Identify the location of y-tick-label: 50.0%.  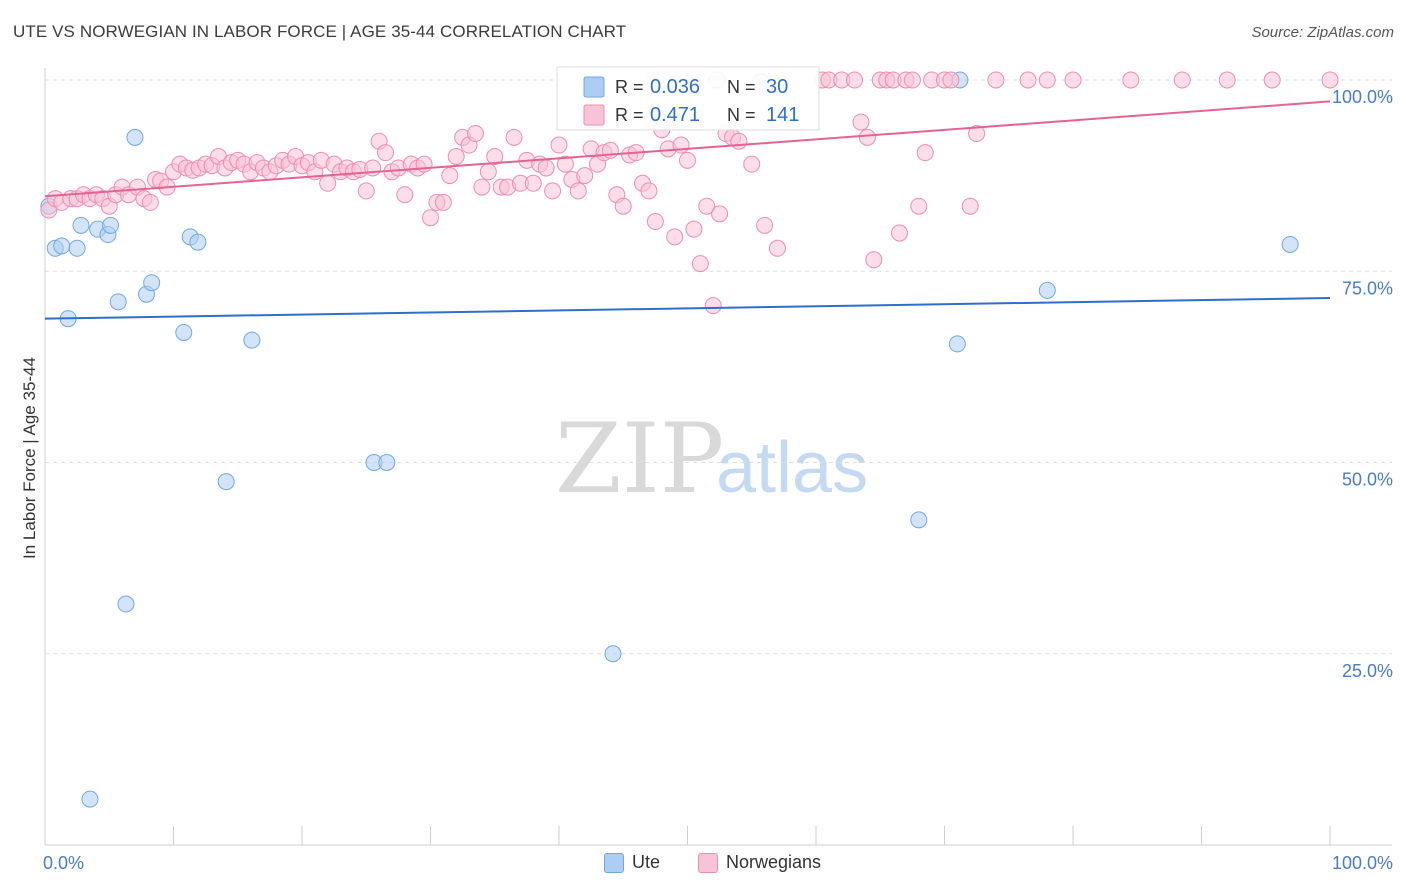
(1367, 480).